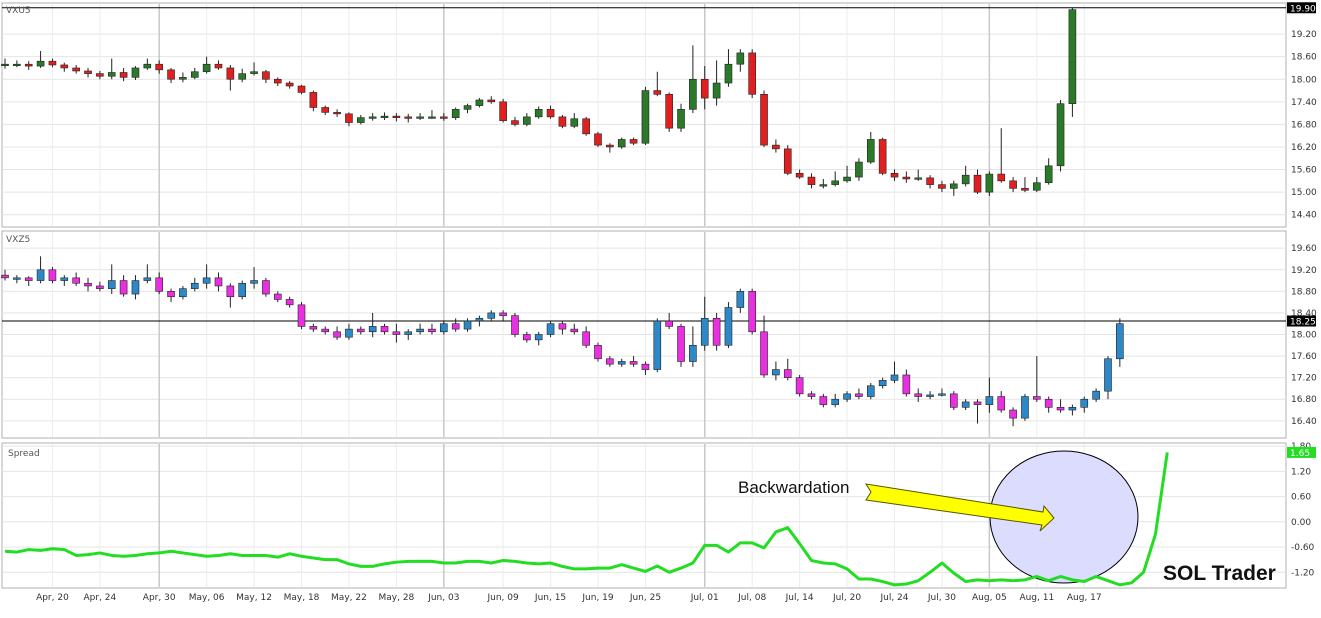  Describe the element at coordinates (794, 487) in the screenshot. I see `backwardation-label: Backwardation` at that location.